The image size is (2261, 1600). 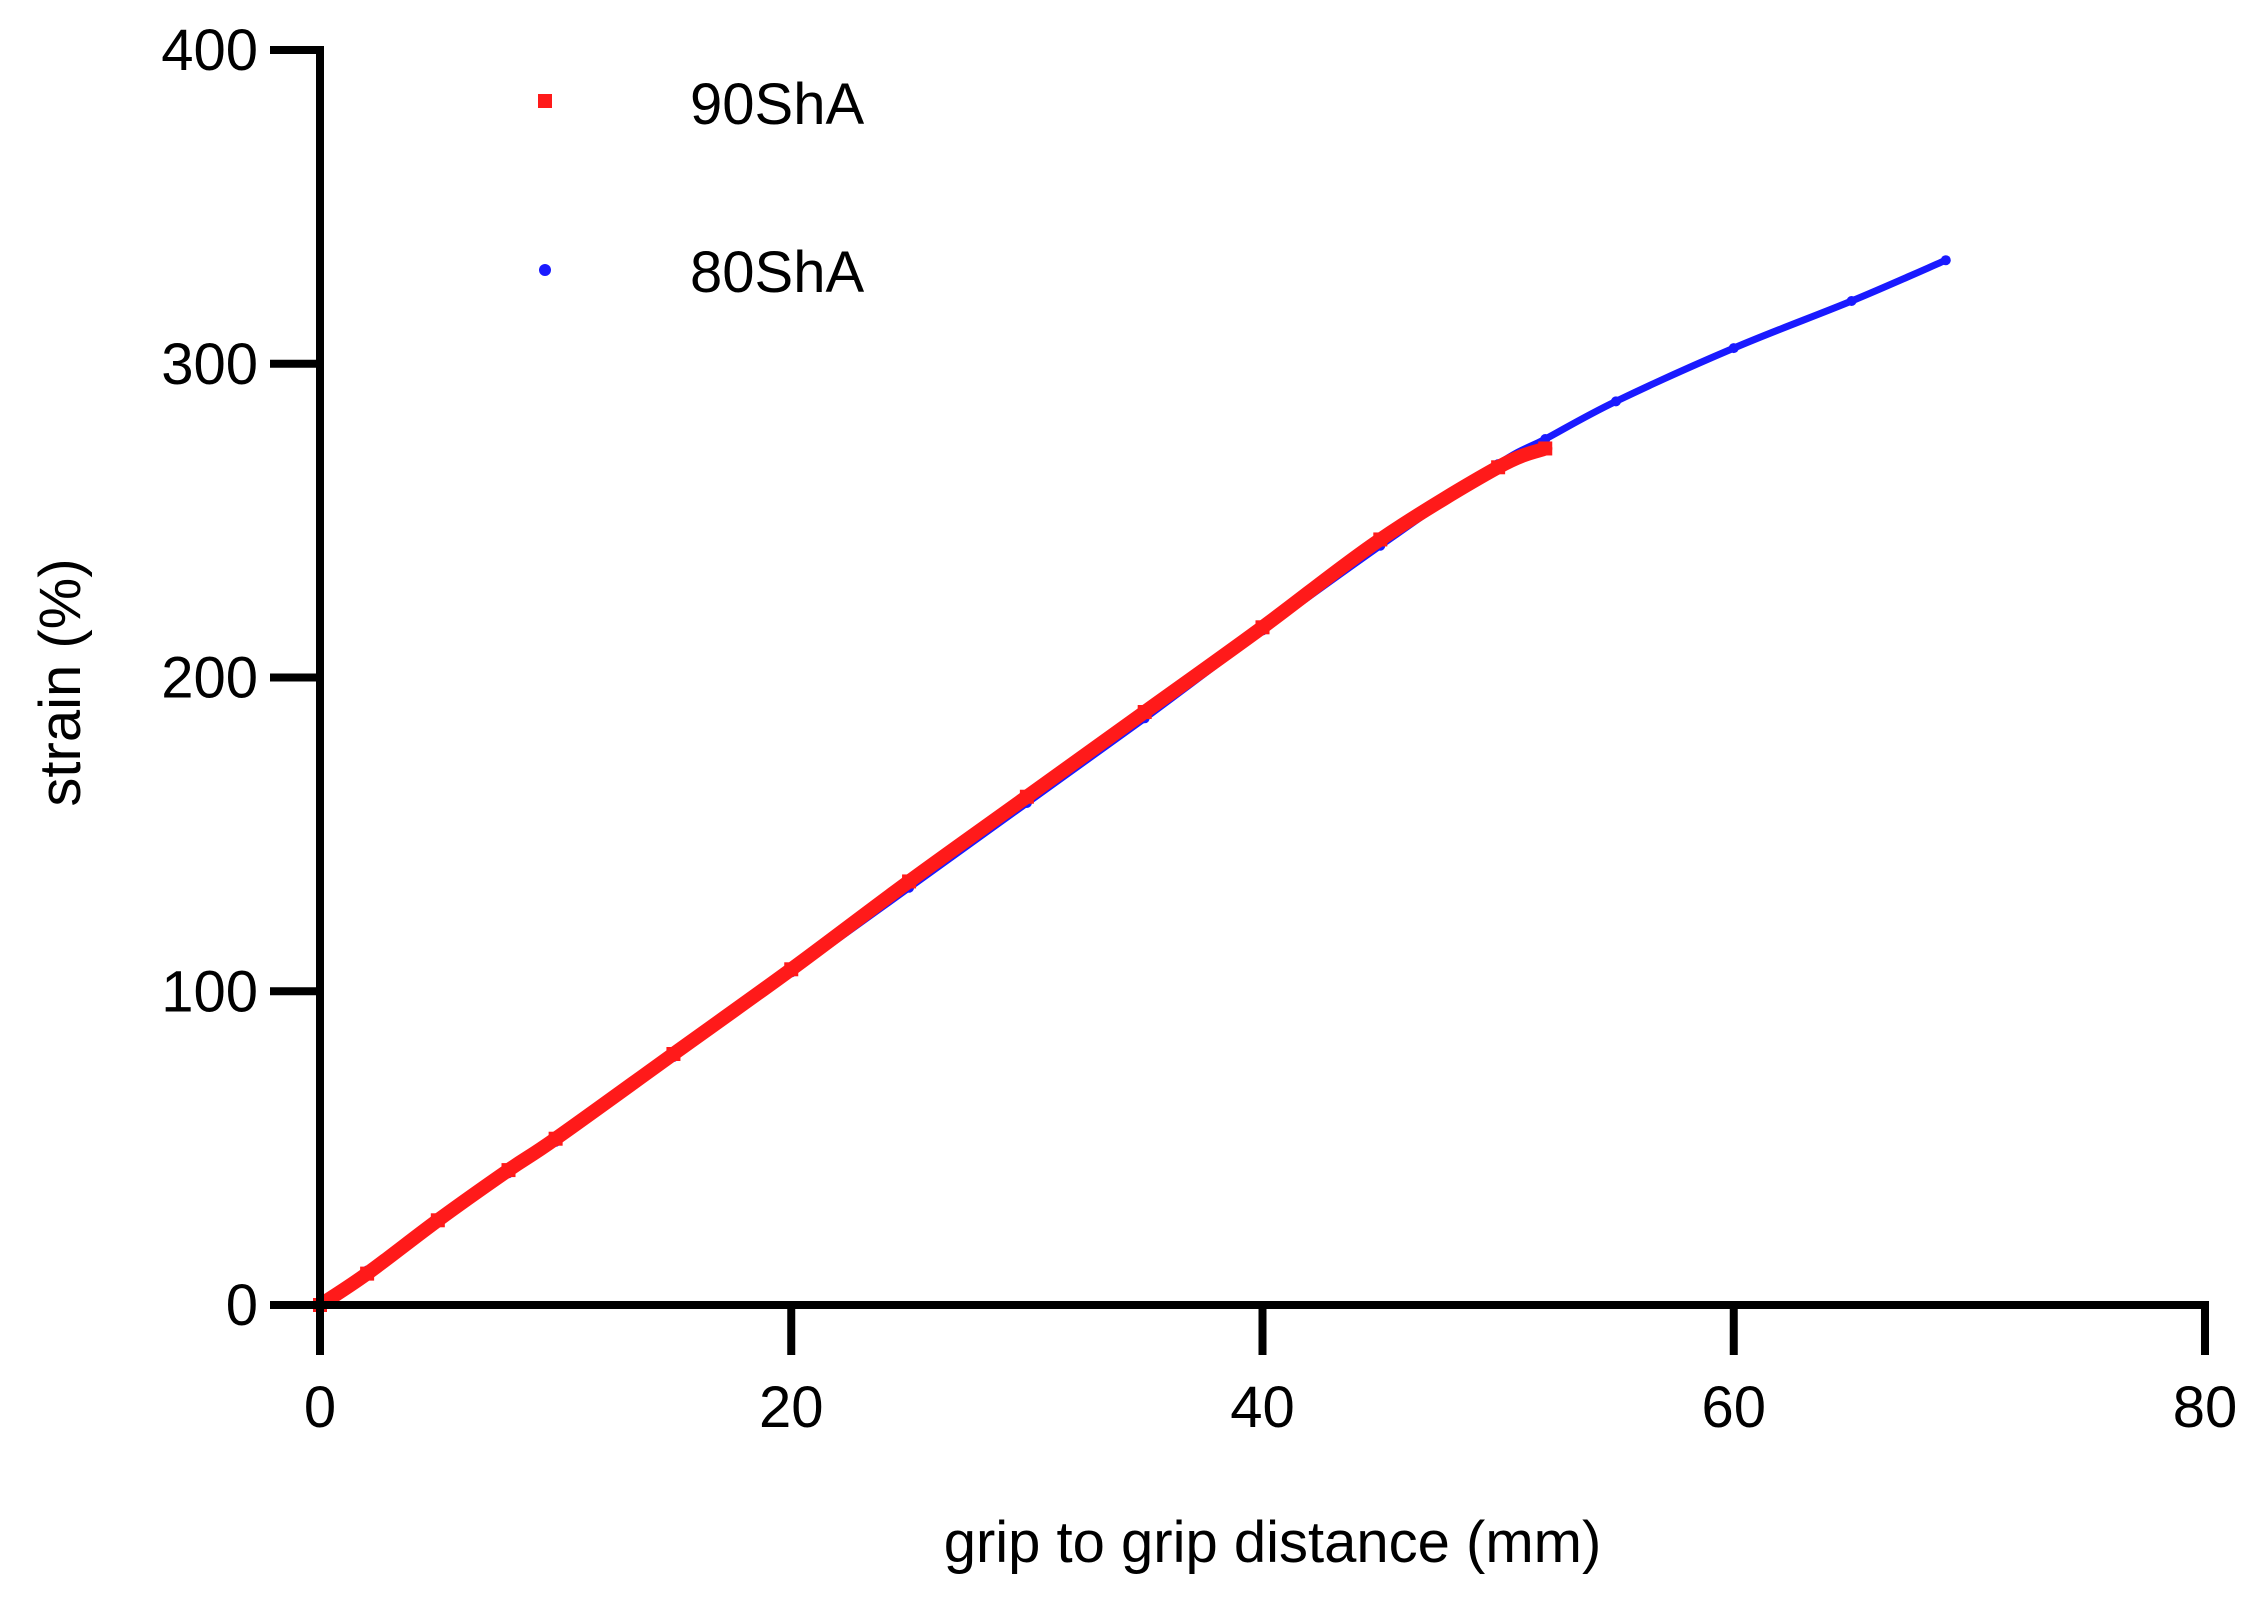 What do you see at coordinates (1733, 1407) in the screenshot?
I see `x-tick-label-60: 60` at bounding box center [1733, 1407].